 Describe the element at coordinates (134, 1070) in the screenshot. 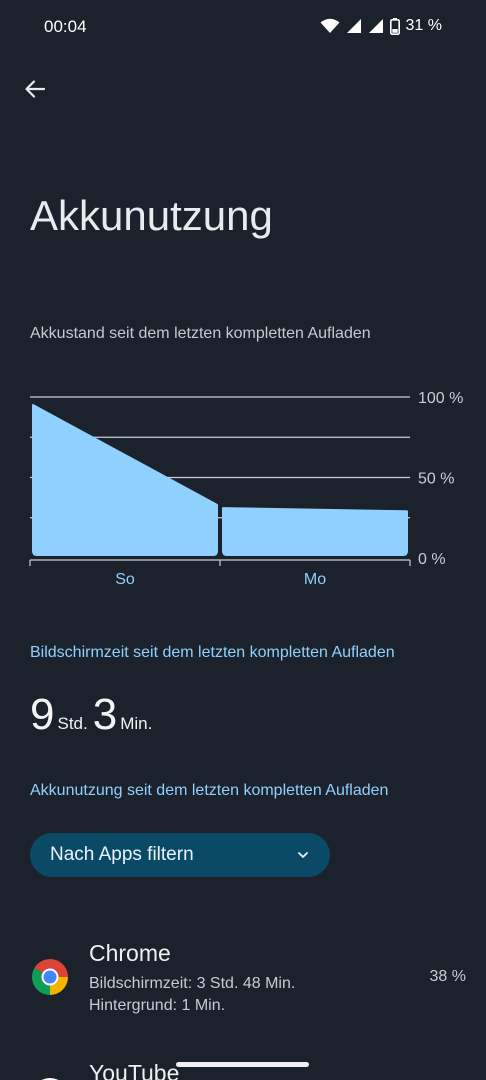

I see `app-name: YouTube` at that location.